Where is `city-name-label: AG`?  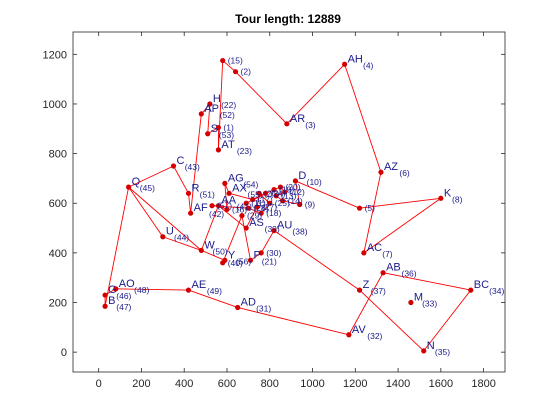 city-name-label: AG is located at coordinates (236, 178).